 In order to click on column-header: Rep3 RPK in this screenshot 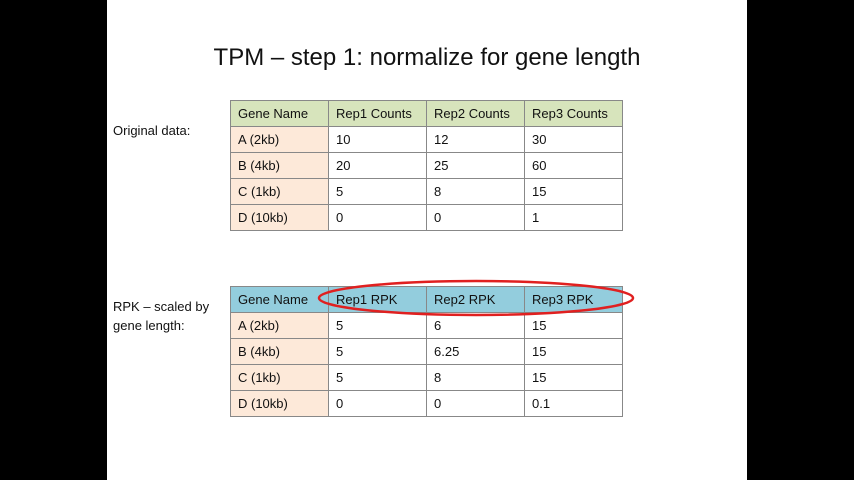, I will do `click(573, 299)`.